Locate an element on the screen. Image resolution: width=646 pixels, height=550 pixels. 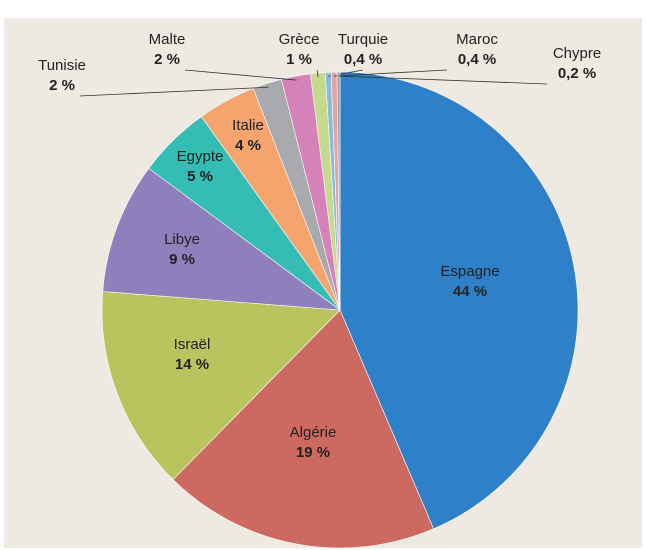
value-label: 19 % is located at coordinates (313, 452).